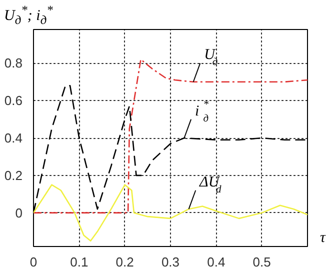 Image resolution: width=336 pixels, height=269 pixels. What do you see at coordinates (13, 138) in the screenshot?
I see `y-tick-label: 0.4` at bounding box center [13, 138].